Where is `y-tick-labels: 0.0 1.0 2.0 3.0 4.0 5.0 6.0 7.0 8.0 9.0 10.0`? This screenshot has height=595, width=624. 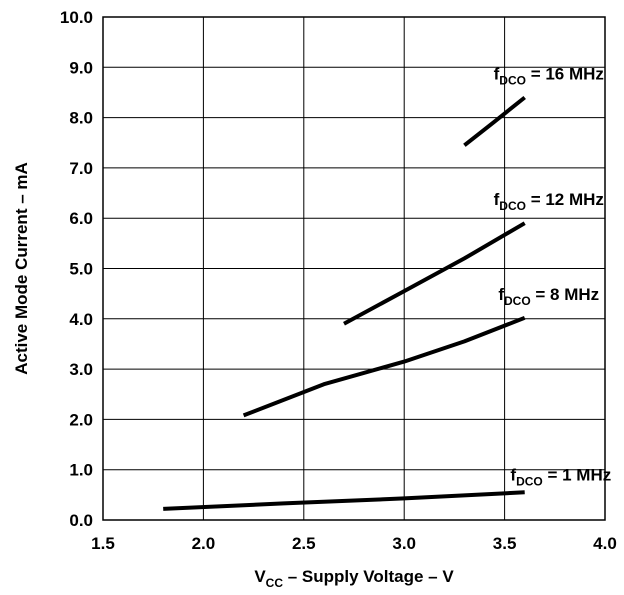
y-tick-labels: 0.0 1.0 2.0 3.0 4.0 5.0 6.0 7.0 8.0 9.0 10.0 is located at coordinates (76, 269).